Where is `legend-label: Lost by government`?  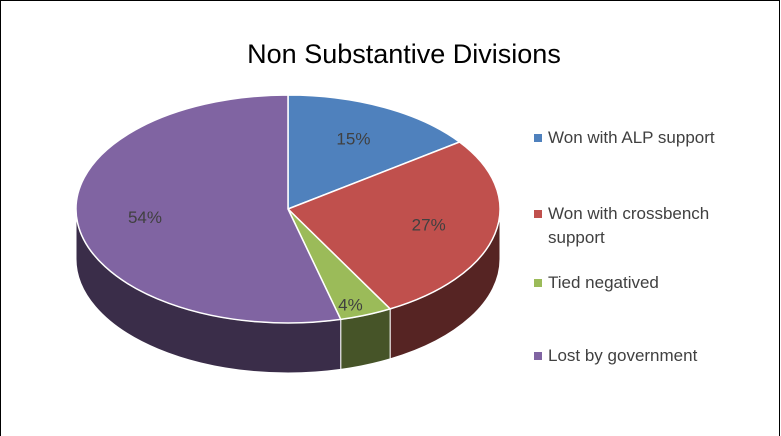
legend-label: Lost by government is located at coordinates (623, 355).